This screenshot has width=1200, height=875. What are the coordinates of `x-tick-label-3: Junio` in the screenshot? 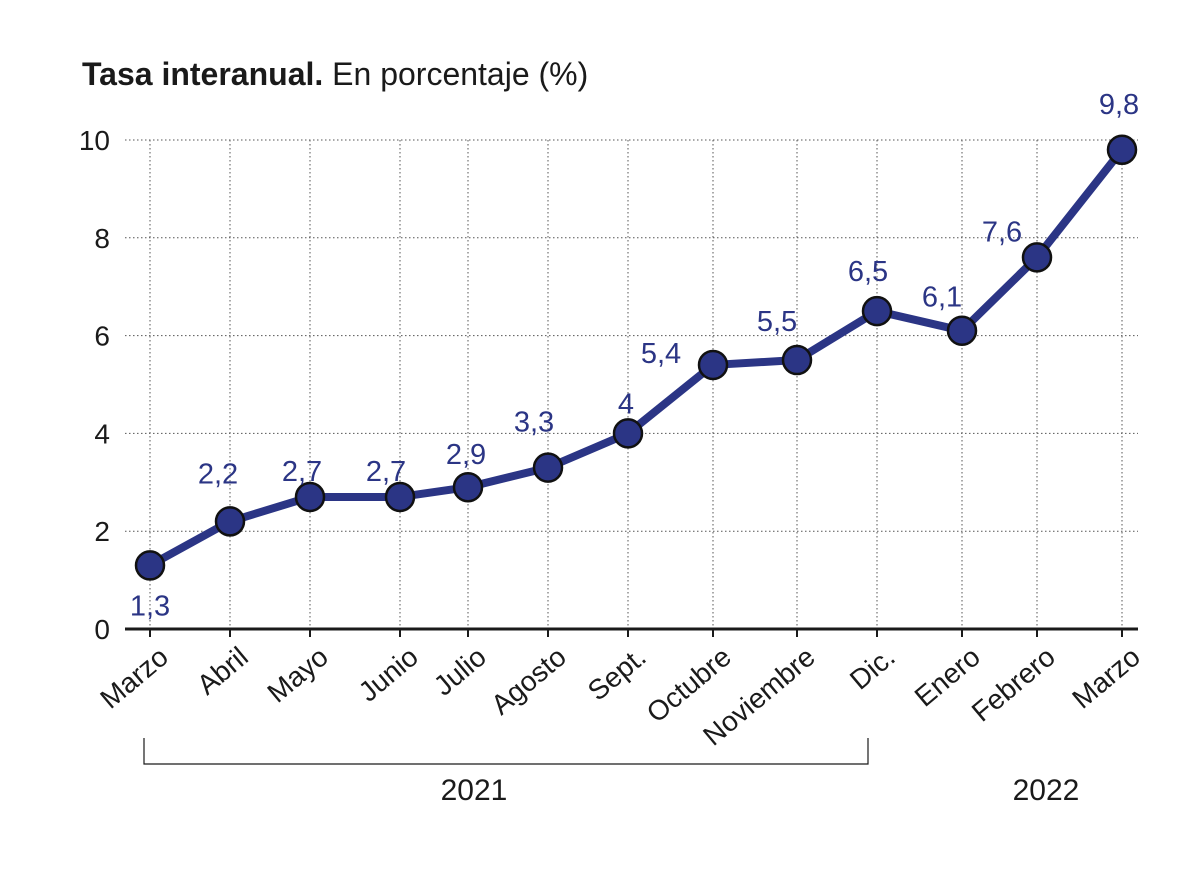 It's located at (388, 674).